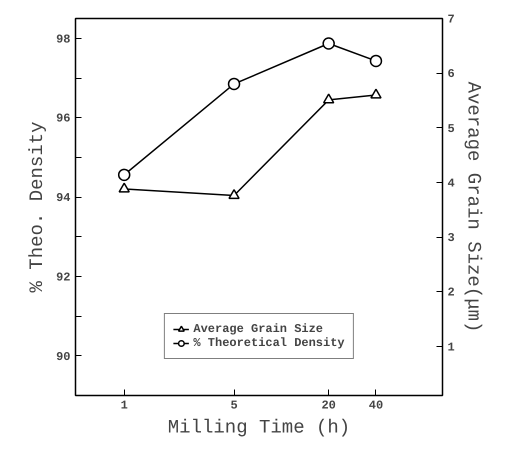  Describe the element at coordinates (451, 74) in the screenshot. I see `y2-tick-label: 6` at that location.